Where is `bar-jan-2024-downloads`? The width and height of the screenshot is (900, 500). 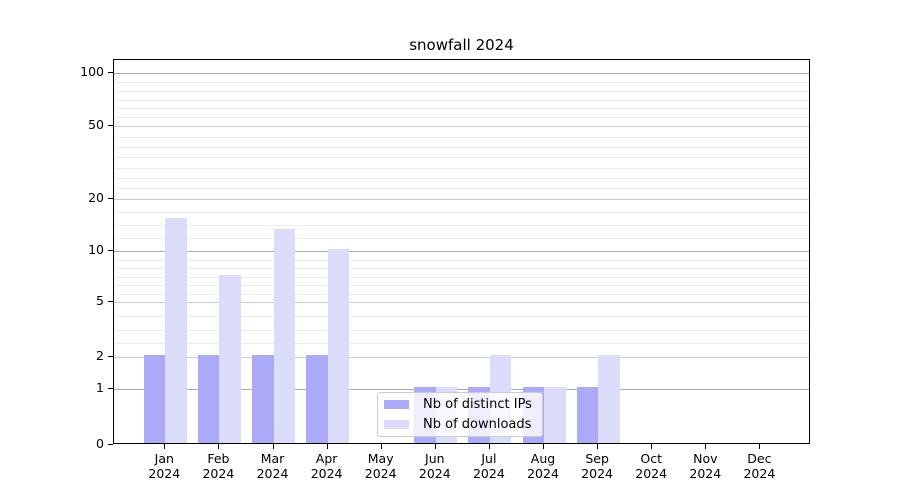
bar-jan-2024-downloads is located at coordinates (176, 330).